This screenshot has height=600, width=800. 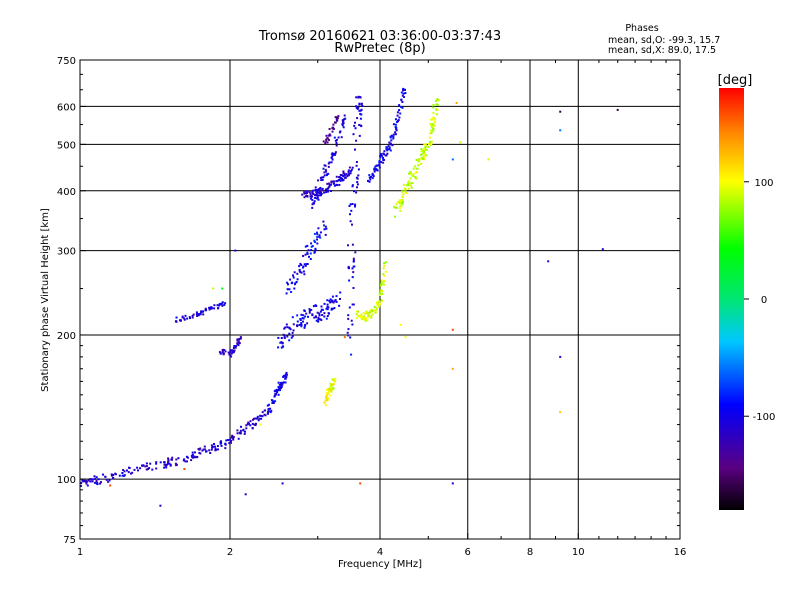 I want to click on y-tick-label: 750, so click(x=66, y=61).